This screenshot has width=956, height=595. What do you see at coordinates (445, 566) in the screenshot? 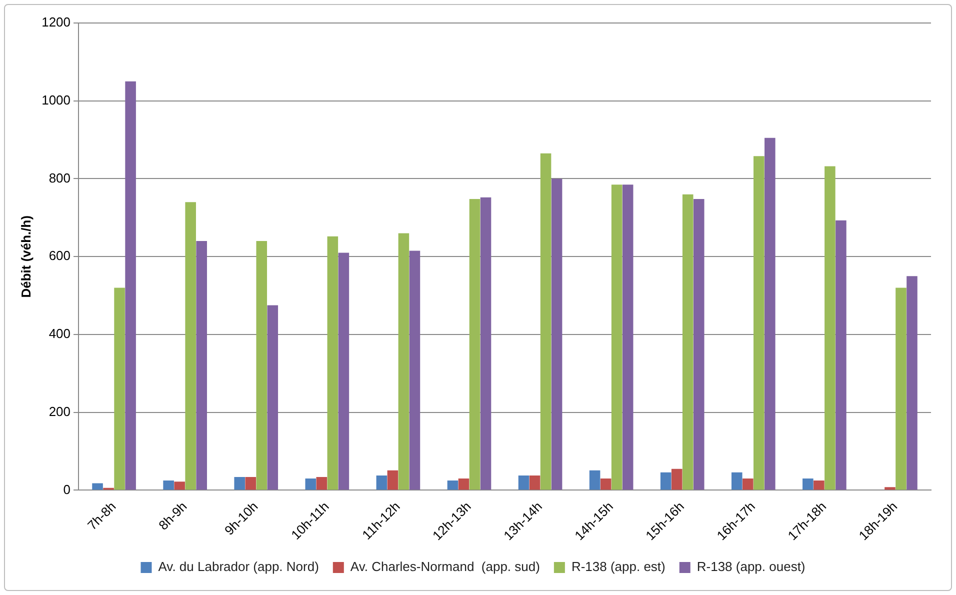
I see `legend-label: Av. Charles-Normand (app. sud)` at bounding box center [445, 566].